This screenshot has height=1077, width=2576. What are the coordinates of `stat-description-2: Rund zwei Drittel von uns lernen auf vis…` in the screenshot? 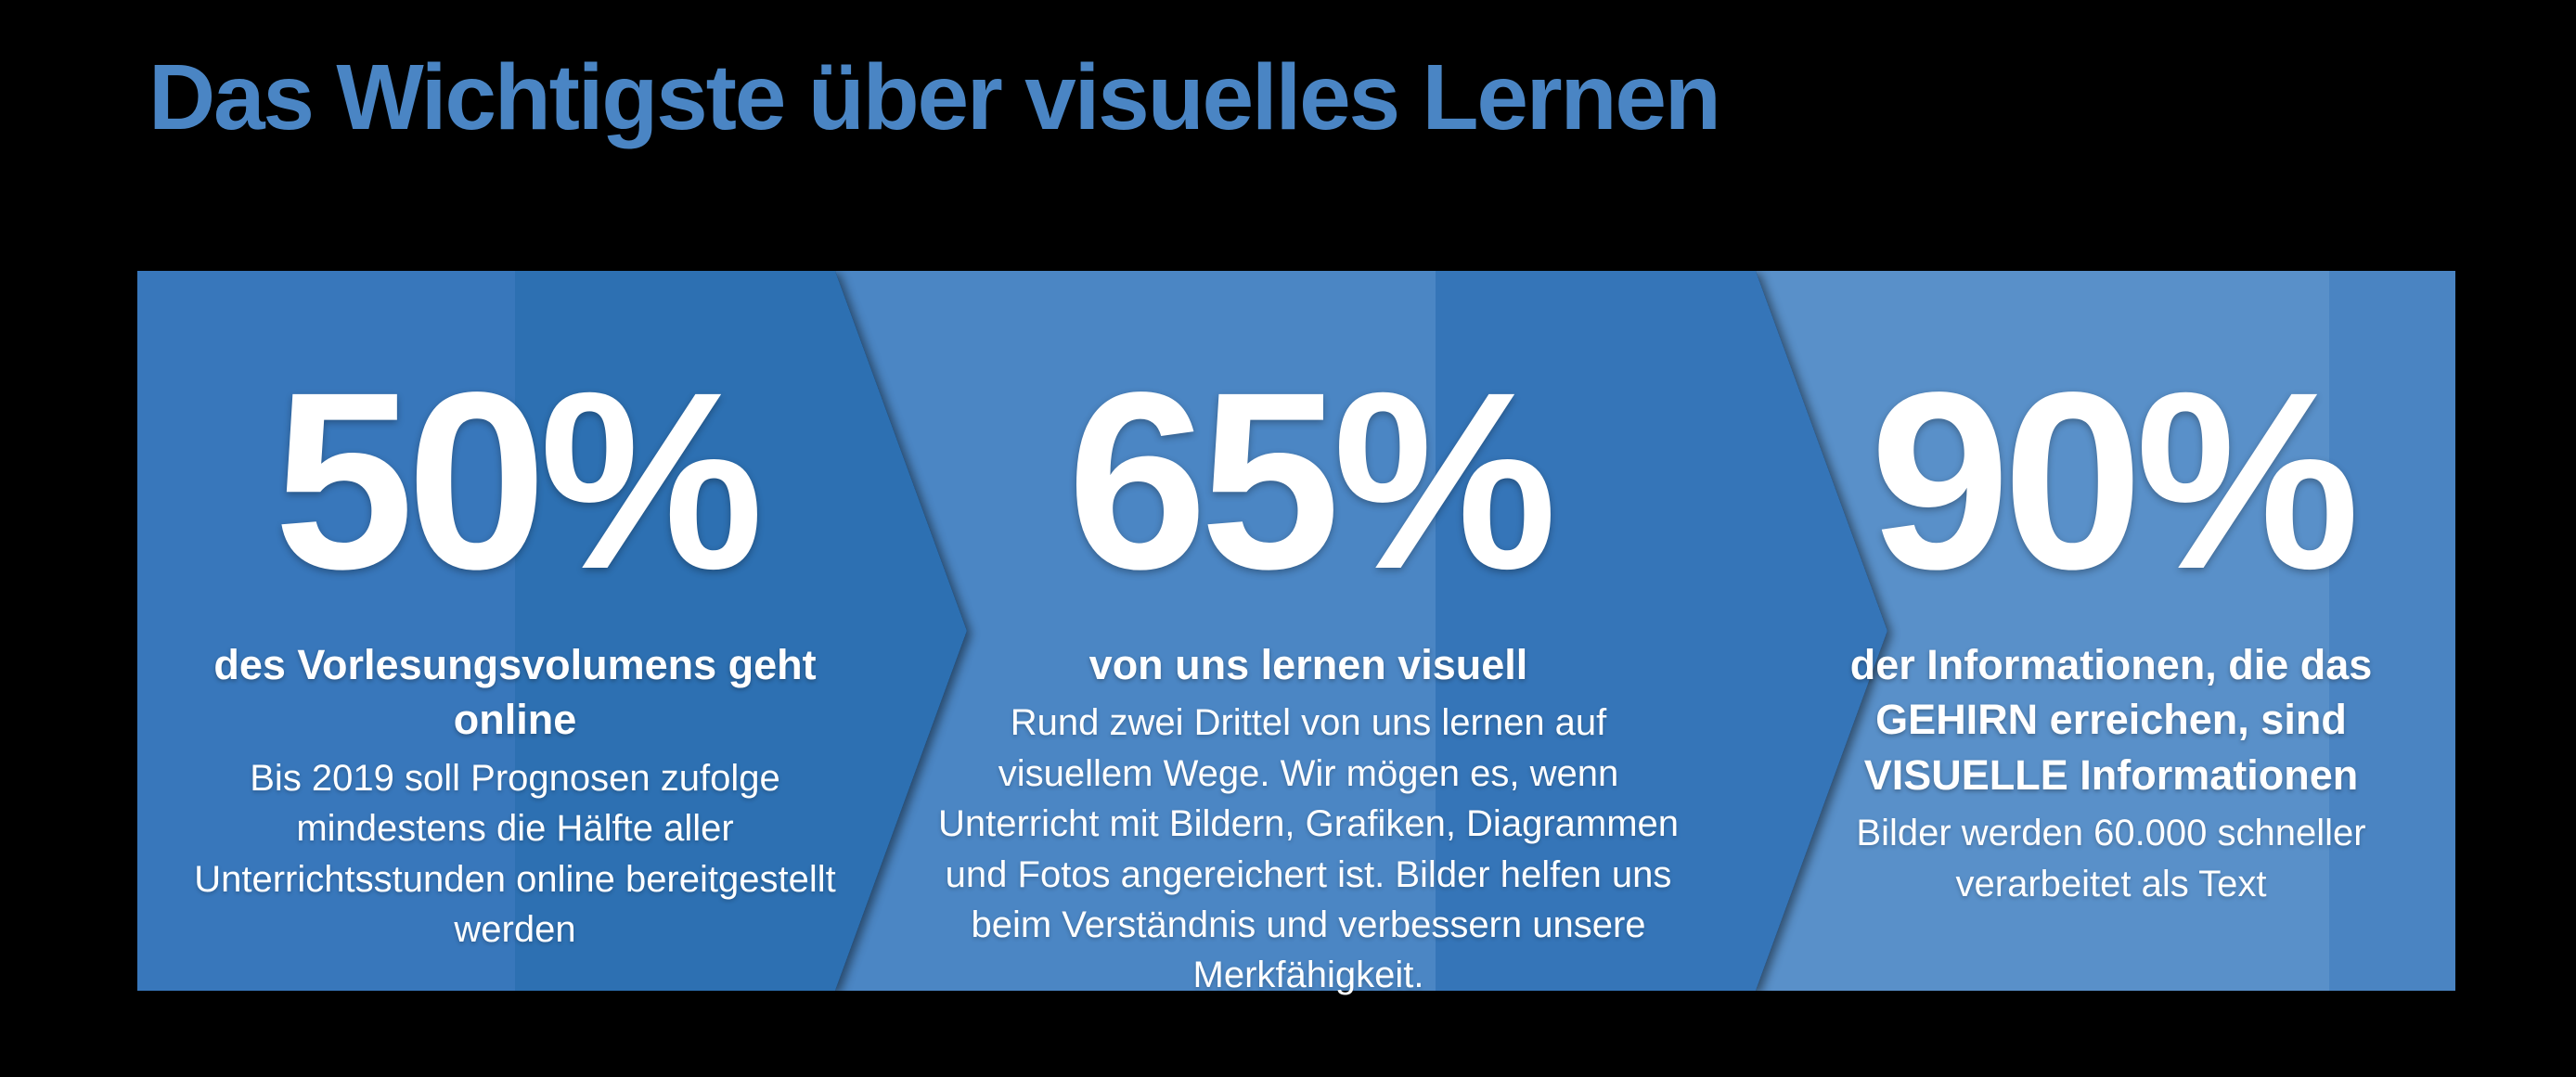 It's located at (1308, 849).